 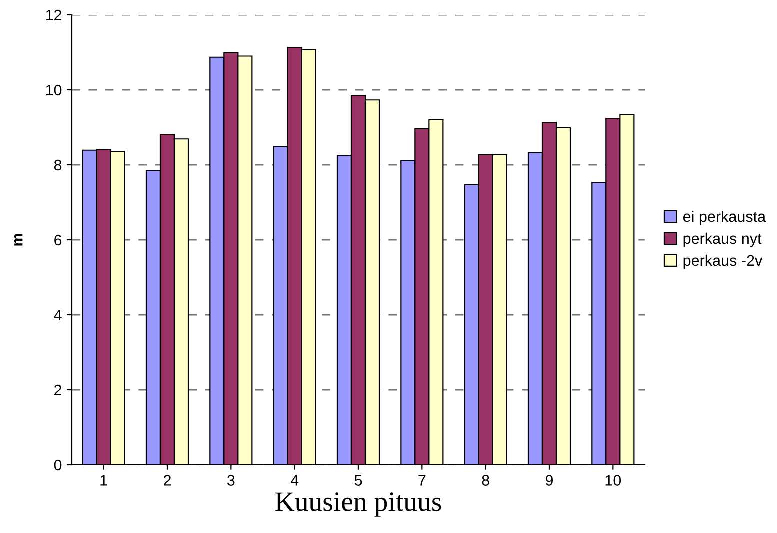 I want to click on y-tick-label: 2, so click(x=58, y=390).